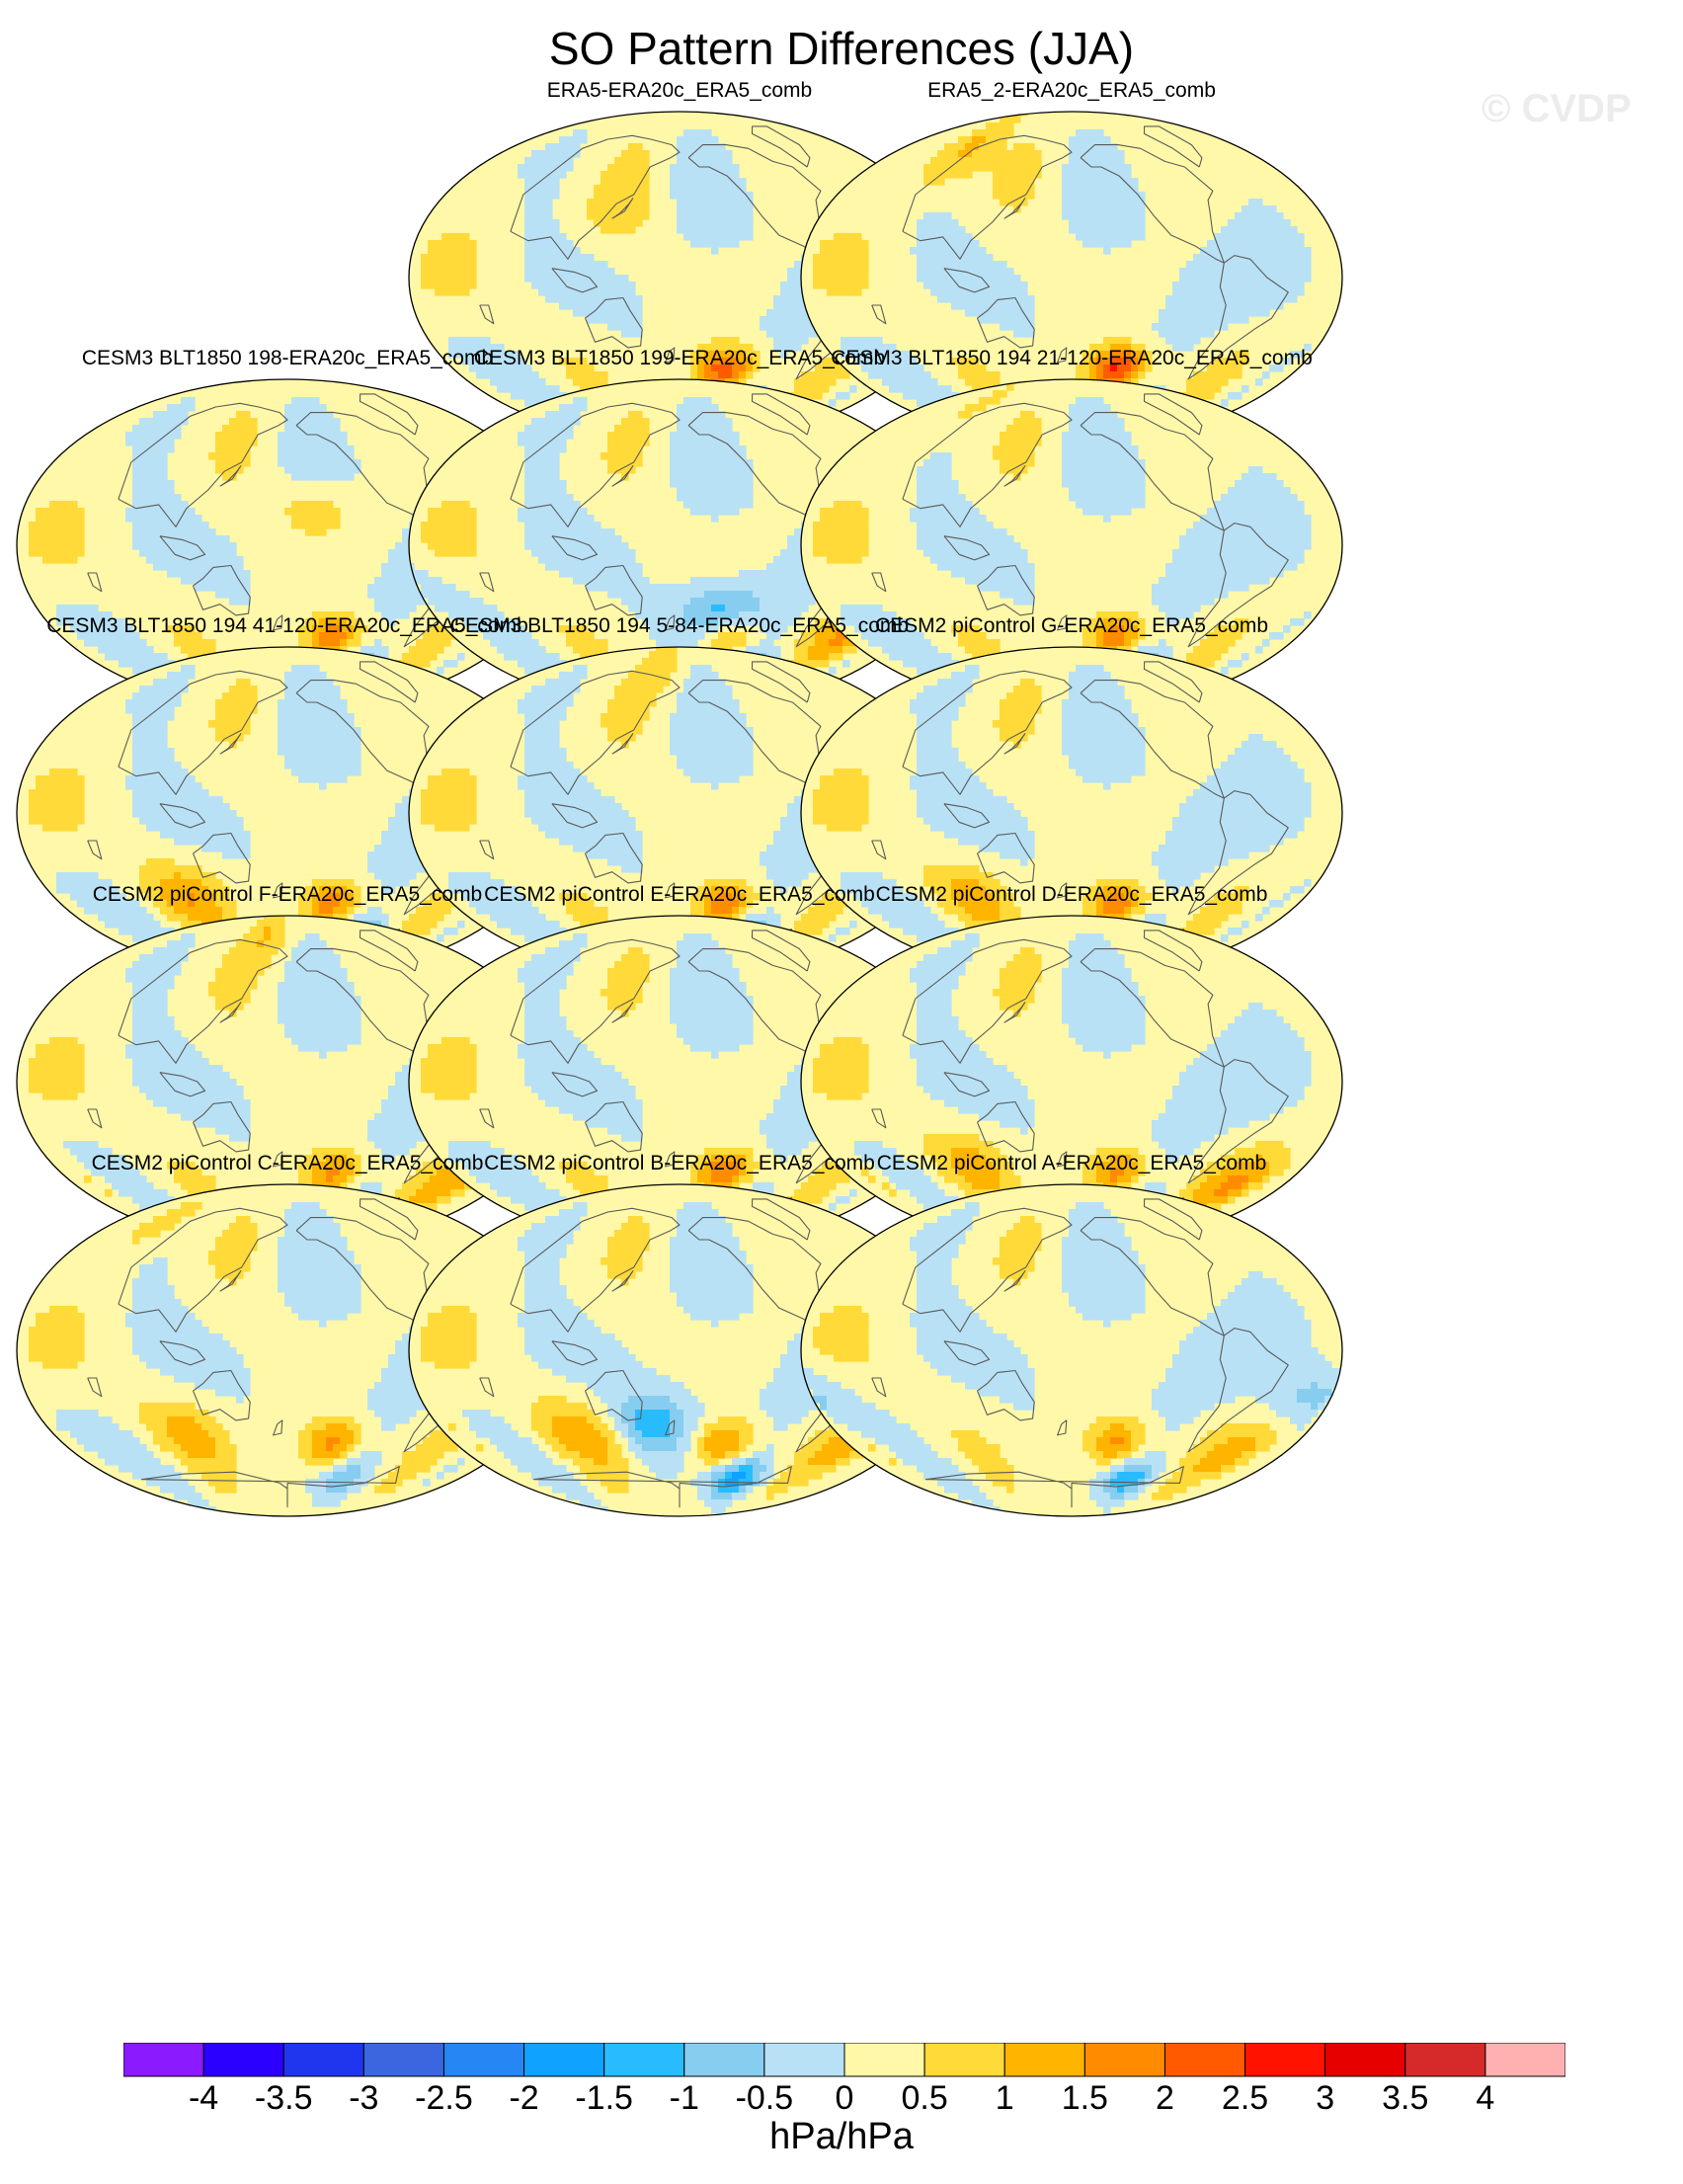  Describe the element at coordinates (679, 90) in the screenshot. I see `panel-title: ERA5-ERA20c_ERA5_comb` at that location.